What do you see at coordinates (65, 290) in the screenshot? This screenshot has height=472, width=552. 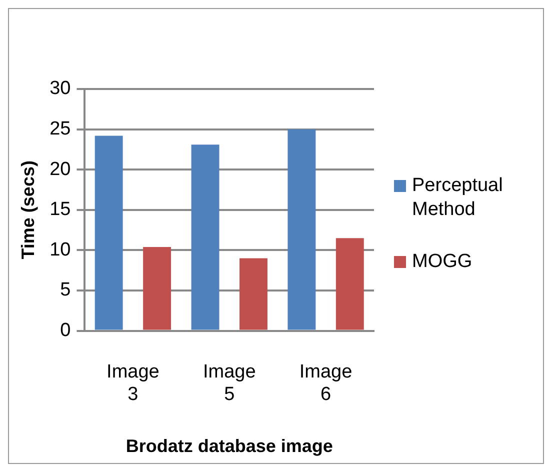 I see `y-tick-label: 5` at bounding box center [65, 290].